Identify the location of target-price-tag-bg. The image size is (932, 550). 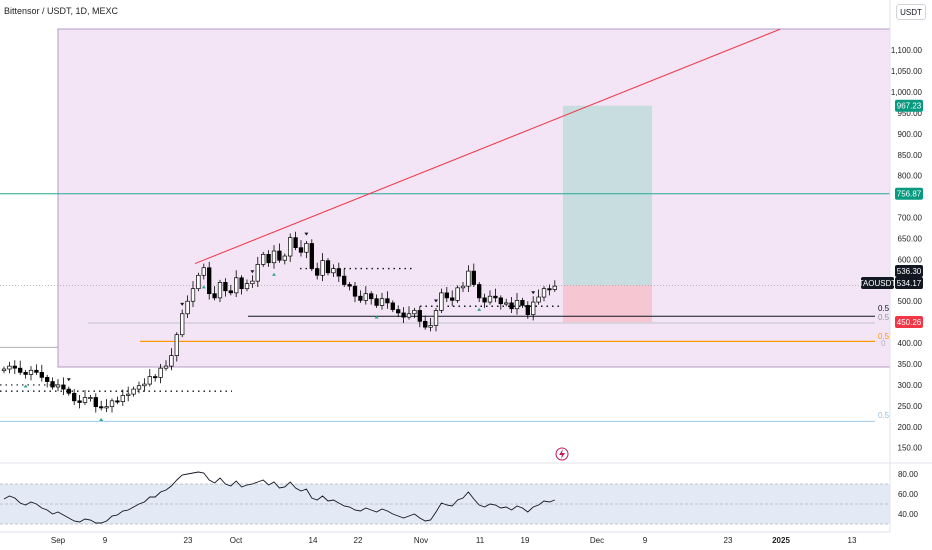
(909, 105).